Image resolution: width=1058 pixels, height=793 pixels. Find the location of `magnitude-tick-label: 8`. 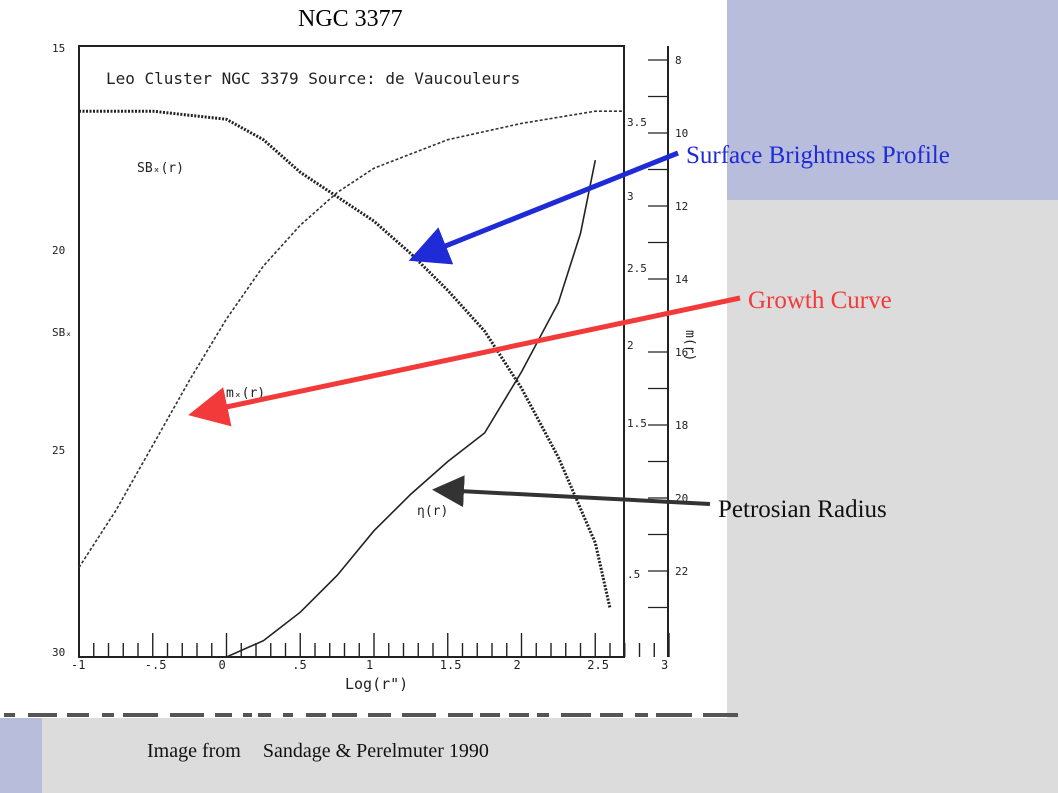

magnitude-tick-label: 8 is located at coordinates (678, 60).